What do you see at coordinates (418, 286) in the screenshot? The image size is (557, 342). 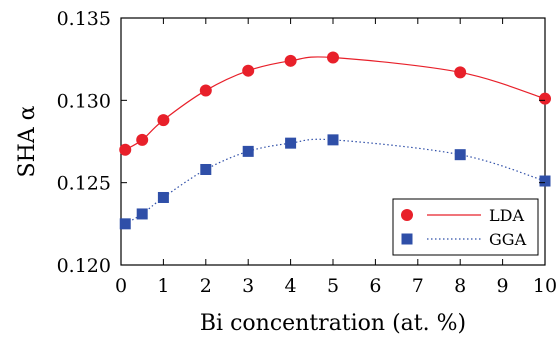 I see `x-tick-label: 7` at bounding box center [418, 286].